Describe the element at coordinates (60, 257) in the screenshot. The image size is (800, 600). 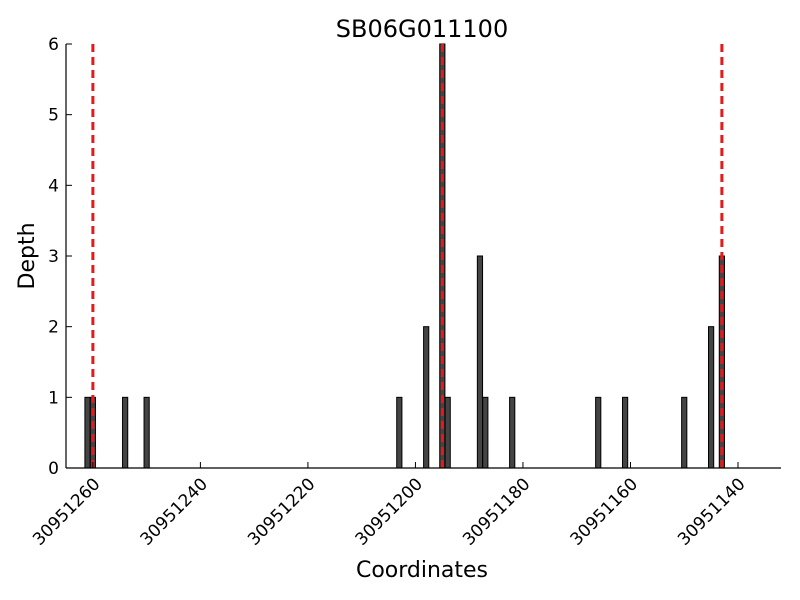
I see `y-axis: 0 1 2 3 4 5 6` at that location.